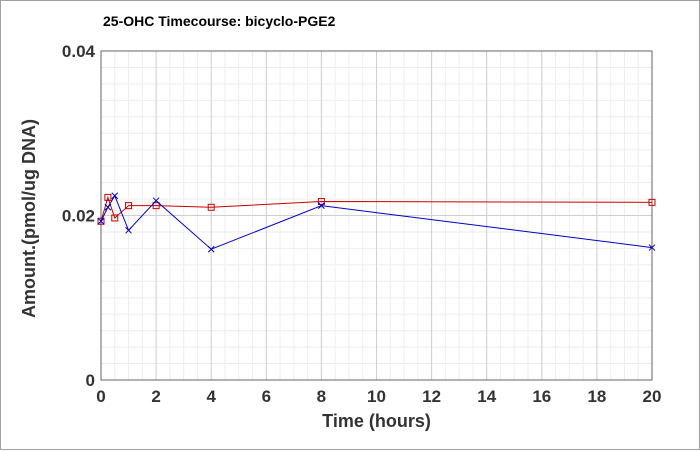 The image size is (700, 451). I want to click on x-tick-label: 4, so click(211, 396).